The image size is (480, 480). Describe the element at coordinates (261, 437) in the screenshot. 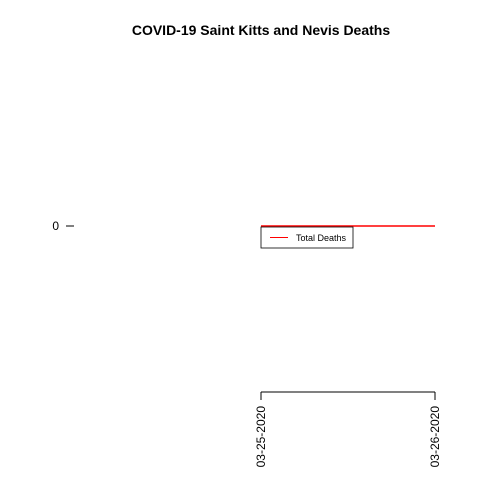

I see `x-tick-label: 03-25-2020` at that location.